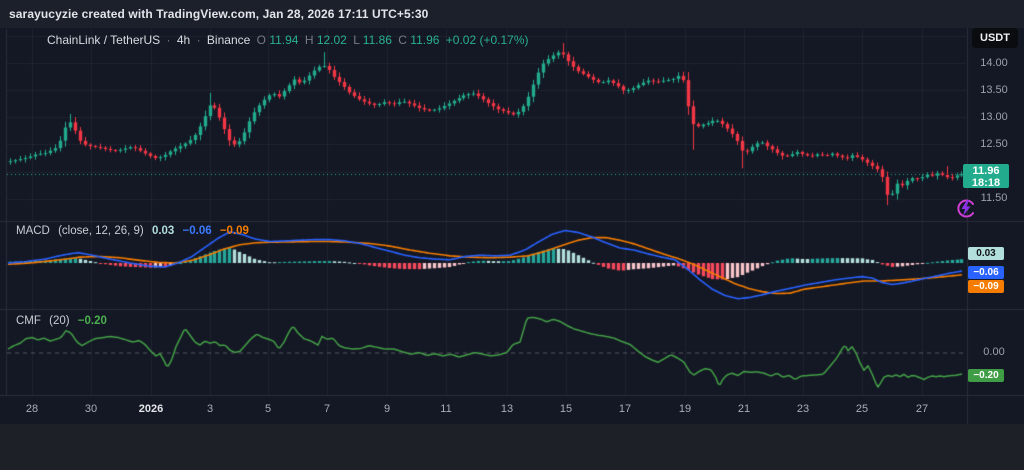 This screenshot has width=1024, height=470. I want to click on time-axis-label: 7, so click(327, 409).